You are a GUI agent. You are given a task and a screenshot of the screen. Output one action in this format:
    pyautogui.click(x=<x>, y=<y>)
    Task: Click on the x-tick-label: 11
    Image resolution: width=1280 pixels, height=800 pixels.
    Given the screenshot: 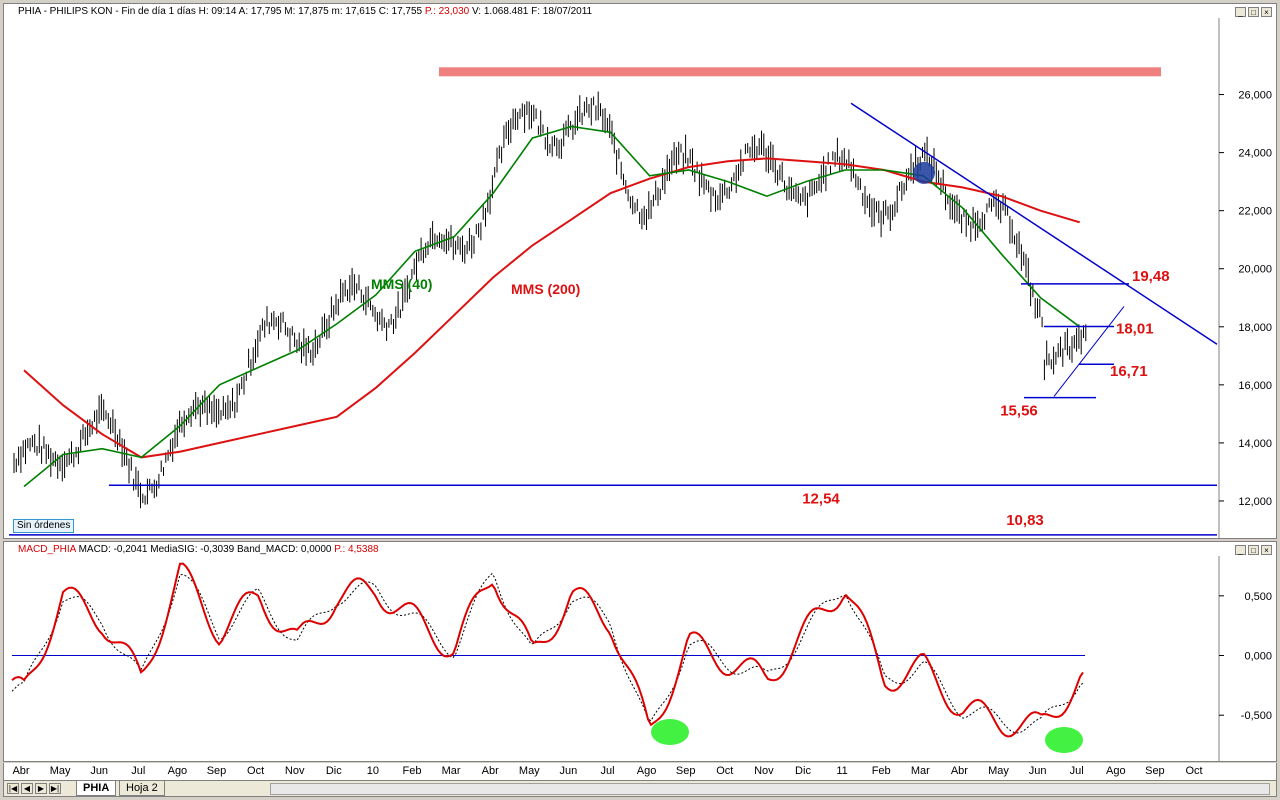 What is the action you would take?
    pyautogui.click(x=842, y=771)
    